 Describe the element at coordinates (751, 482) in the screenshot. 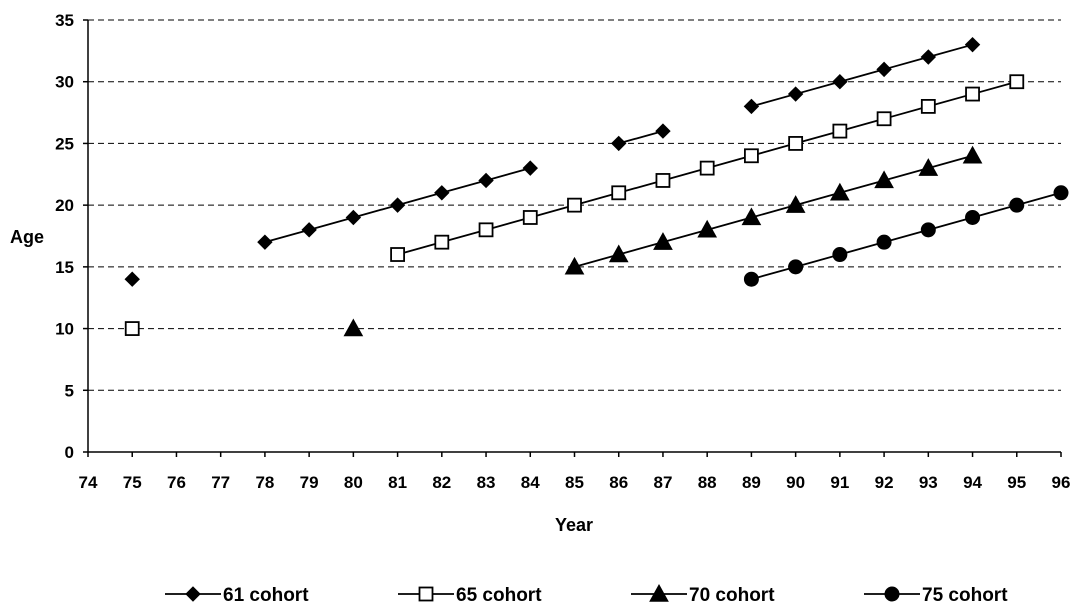

I see `x-tick-label-89: 89` at that location.